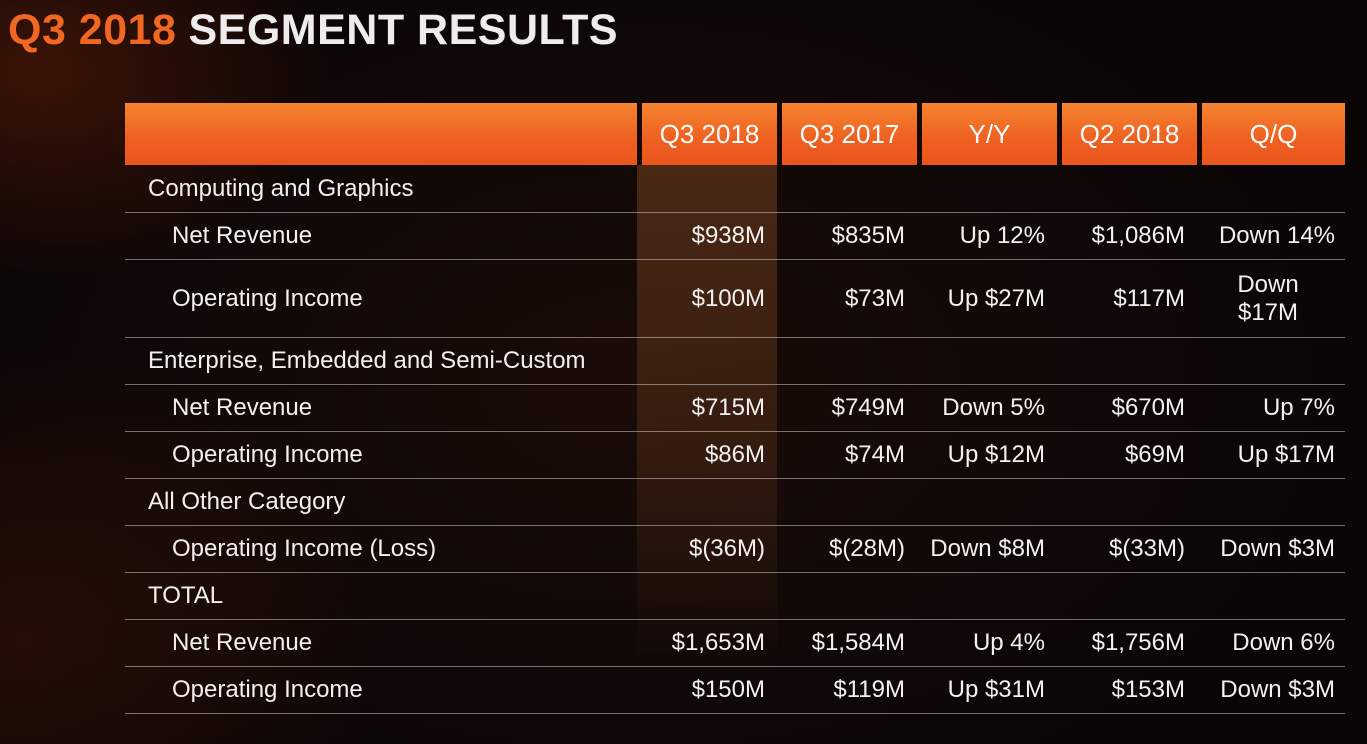 Image resolution: width=1367 pixels, height=744 pixels. I want to click on title-text: SEGMENT RESULTS, so click(403, 30).